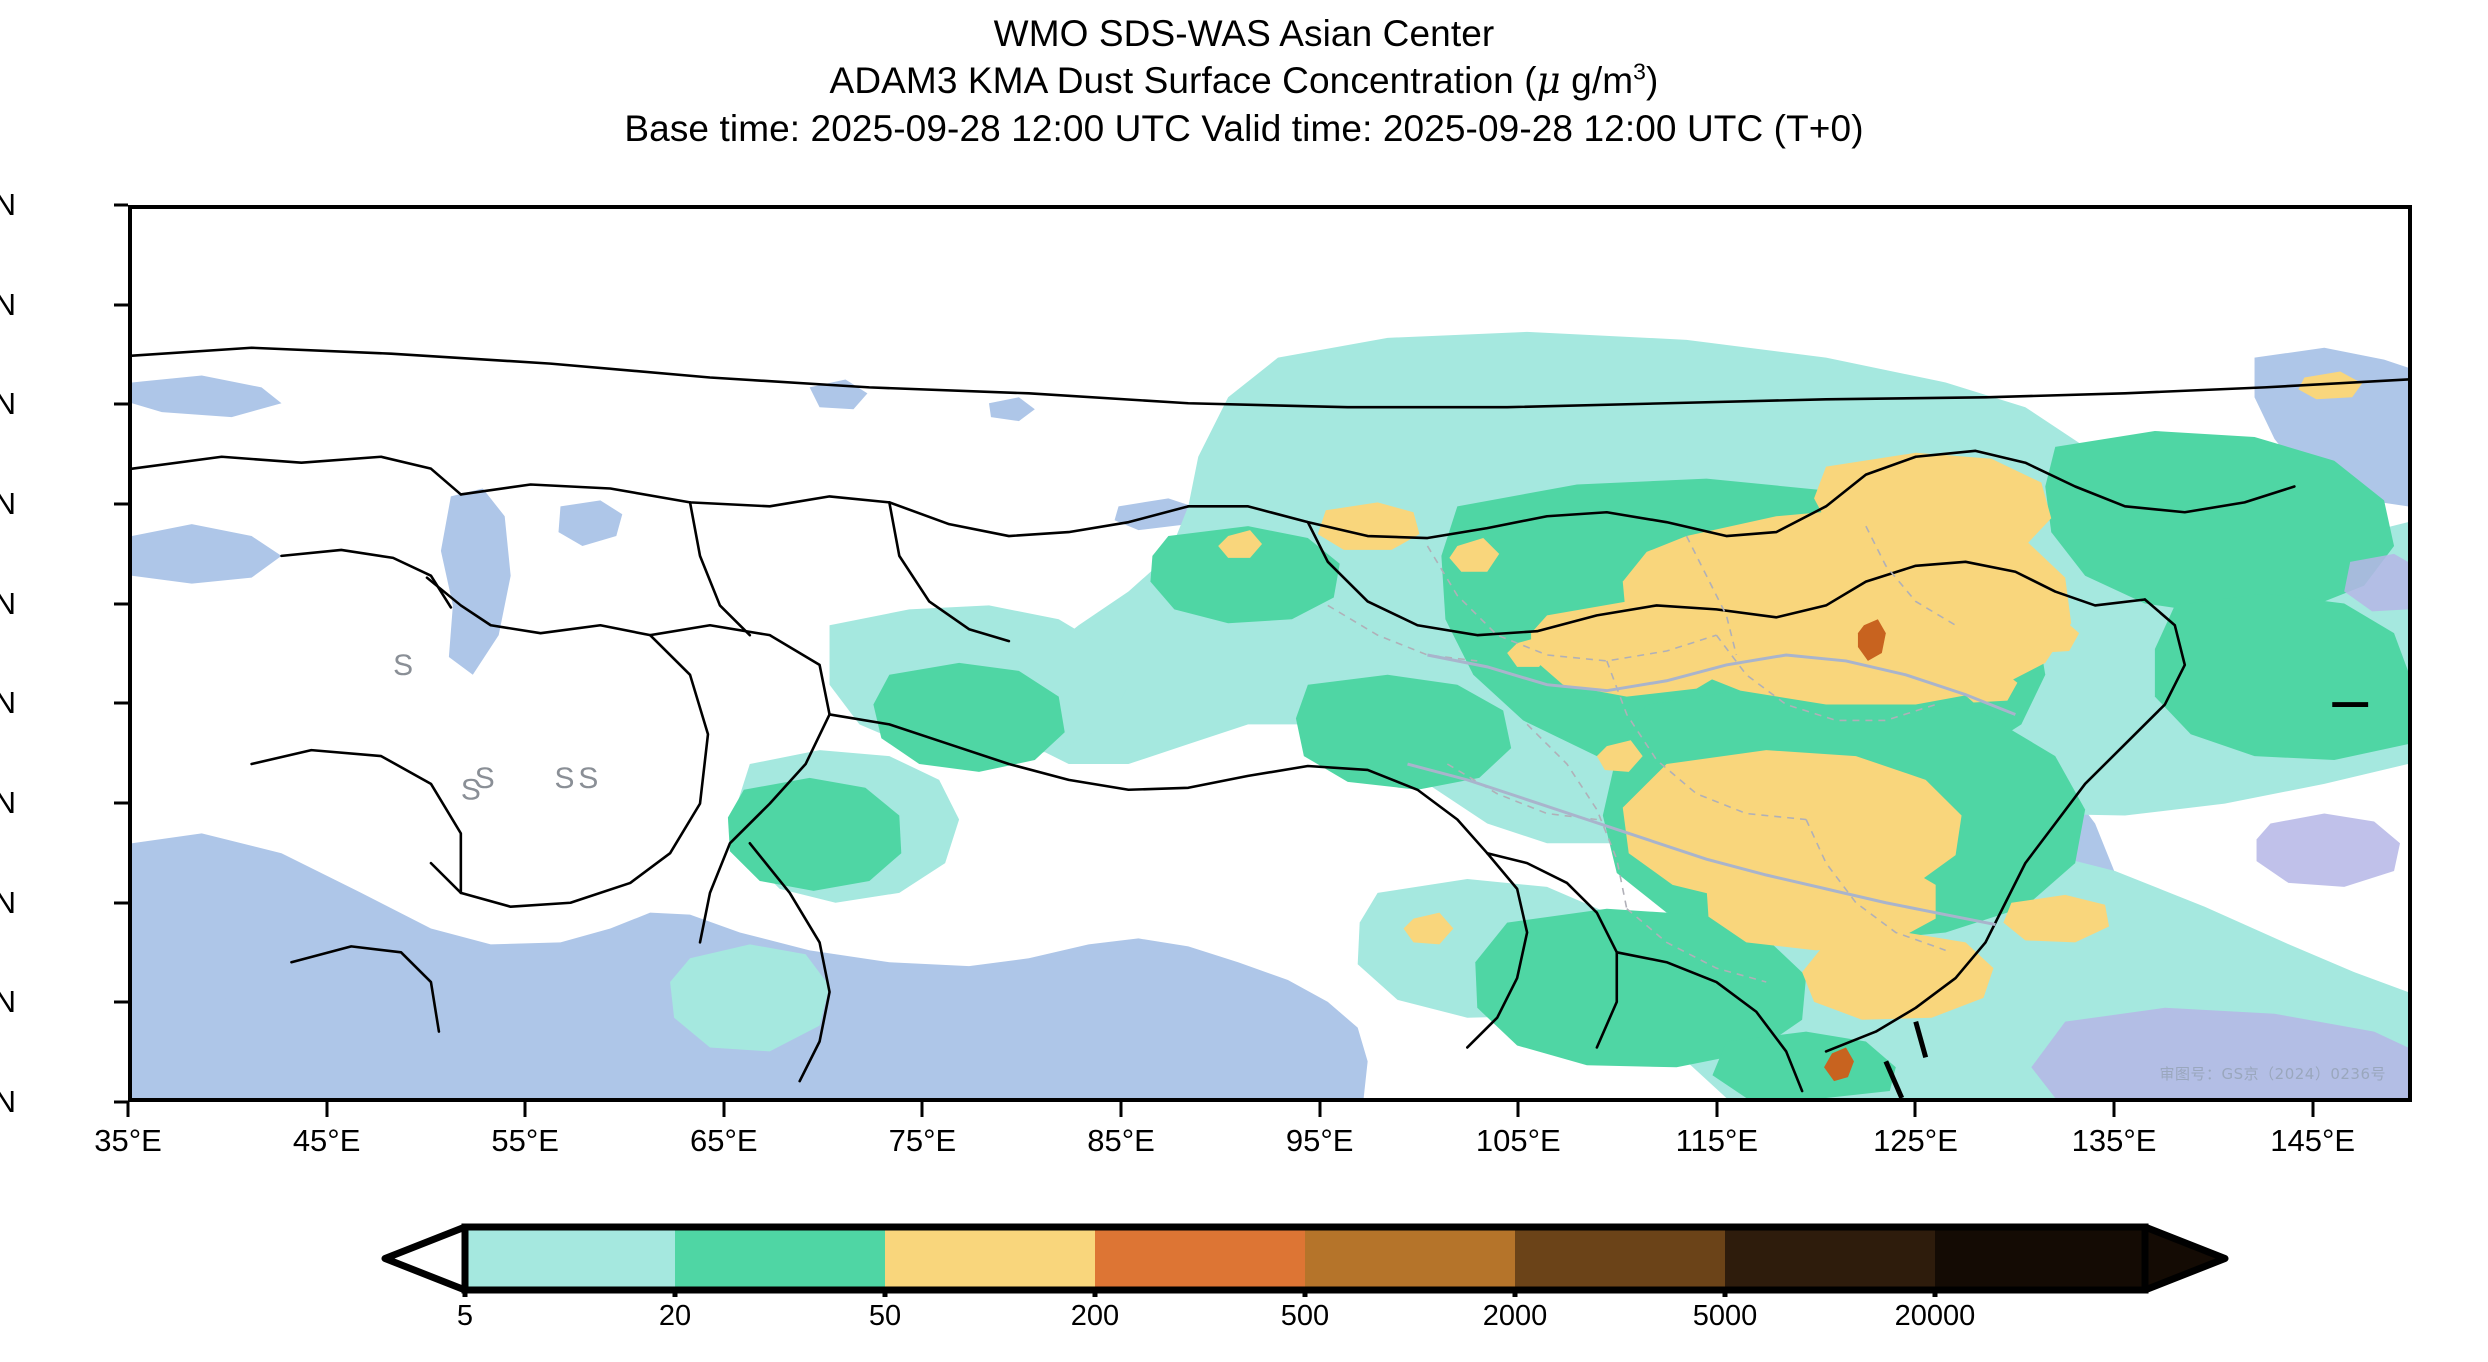  What do you see at coordinates (1652, 81) in the screenshot?
I see `chart-subtitle-post: )` at bounding box center [1652, 81].